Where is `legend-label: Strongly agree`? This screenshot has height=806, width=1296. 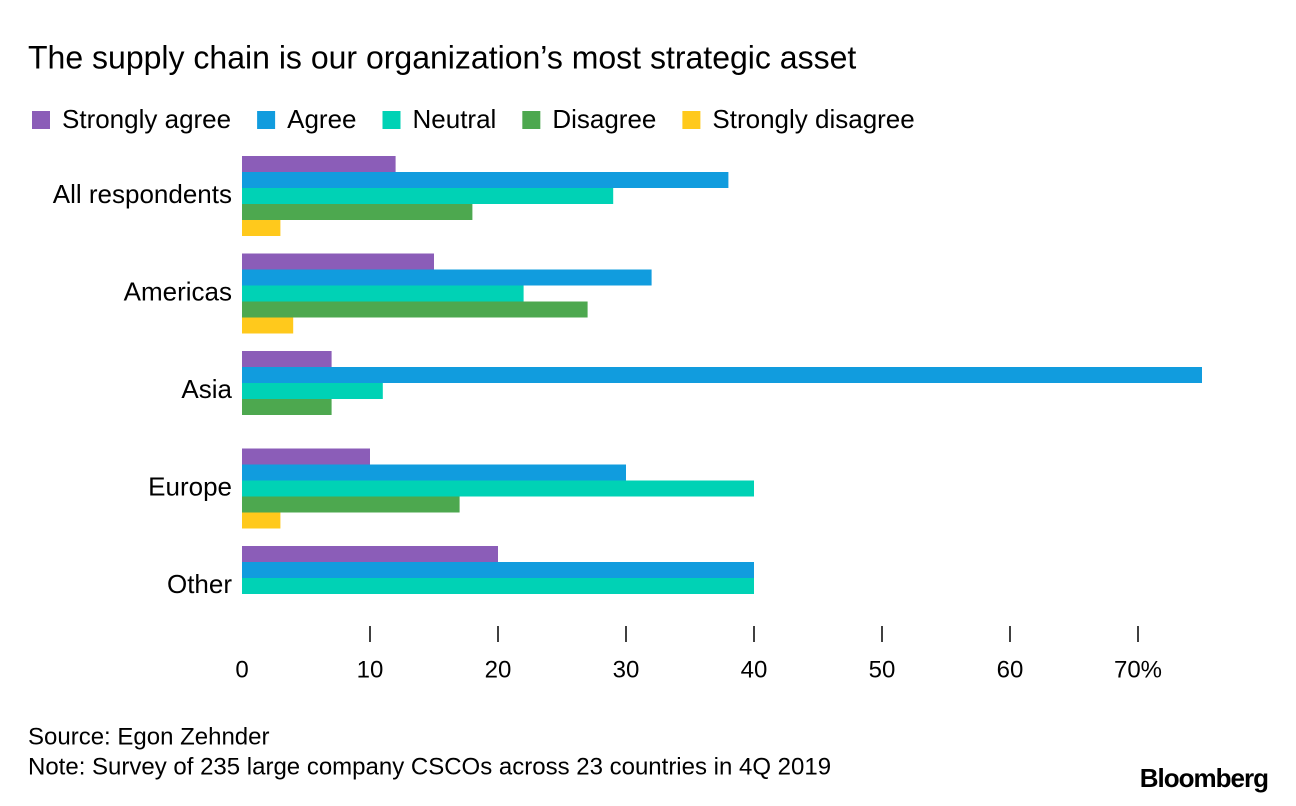 legend-label: Strongly agree is located at coordinates (146, 119).